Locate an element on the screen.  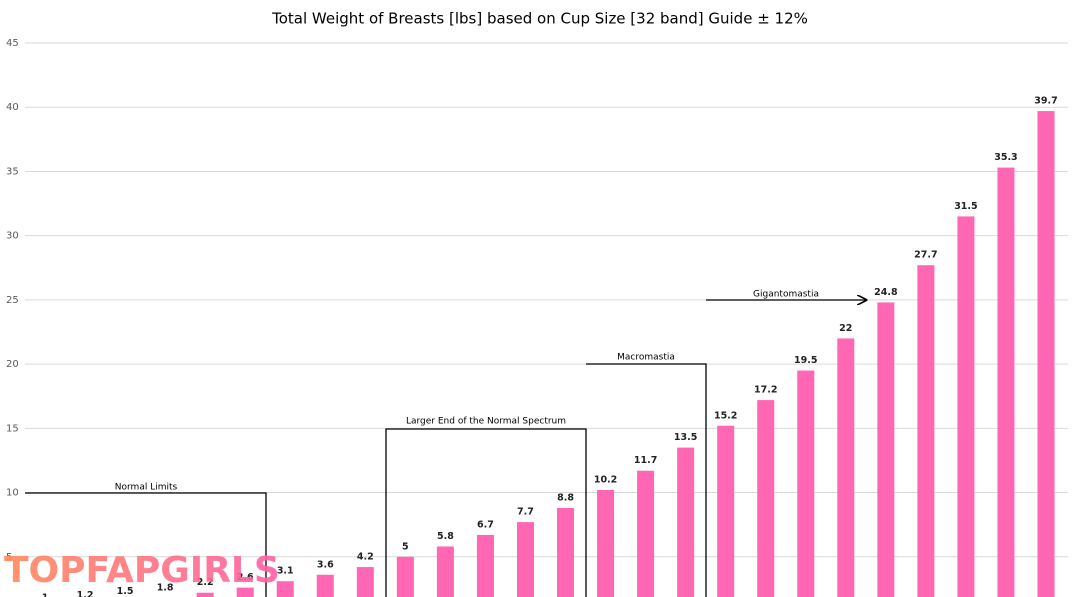
data-label: 27.7 is located at coordinates (925, 255).